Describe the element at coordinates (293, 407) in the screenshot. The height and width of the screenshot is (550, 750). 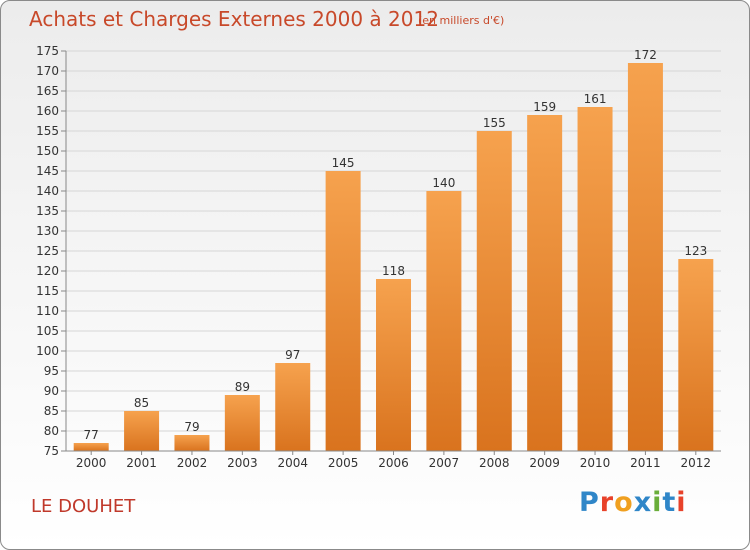
I see `bar-2004` at that location.